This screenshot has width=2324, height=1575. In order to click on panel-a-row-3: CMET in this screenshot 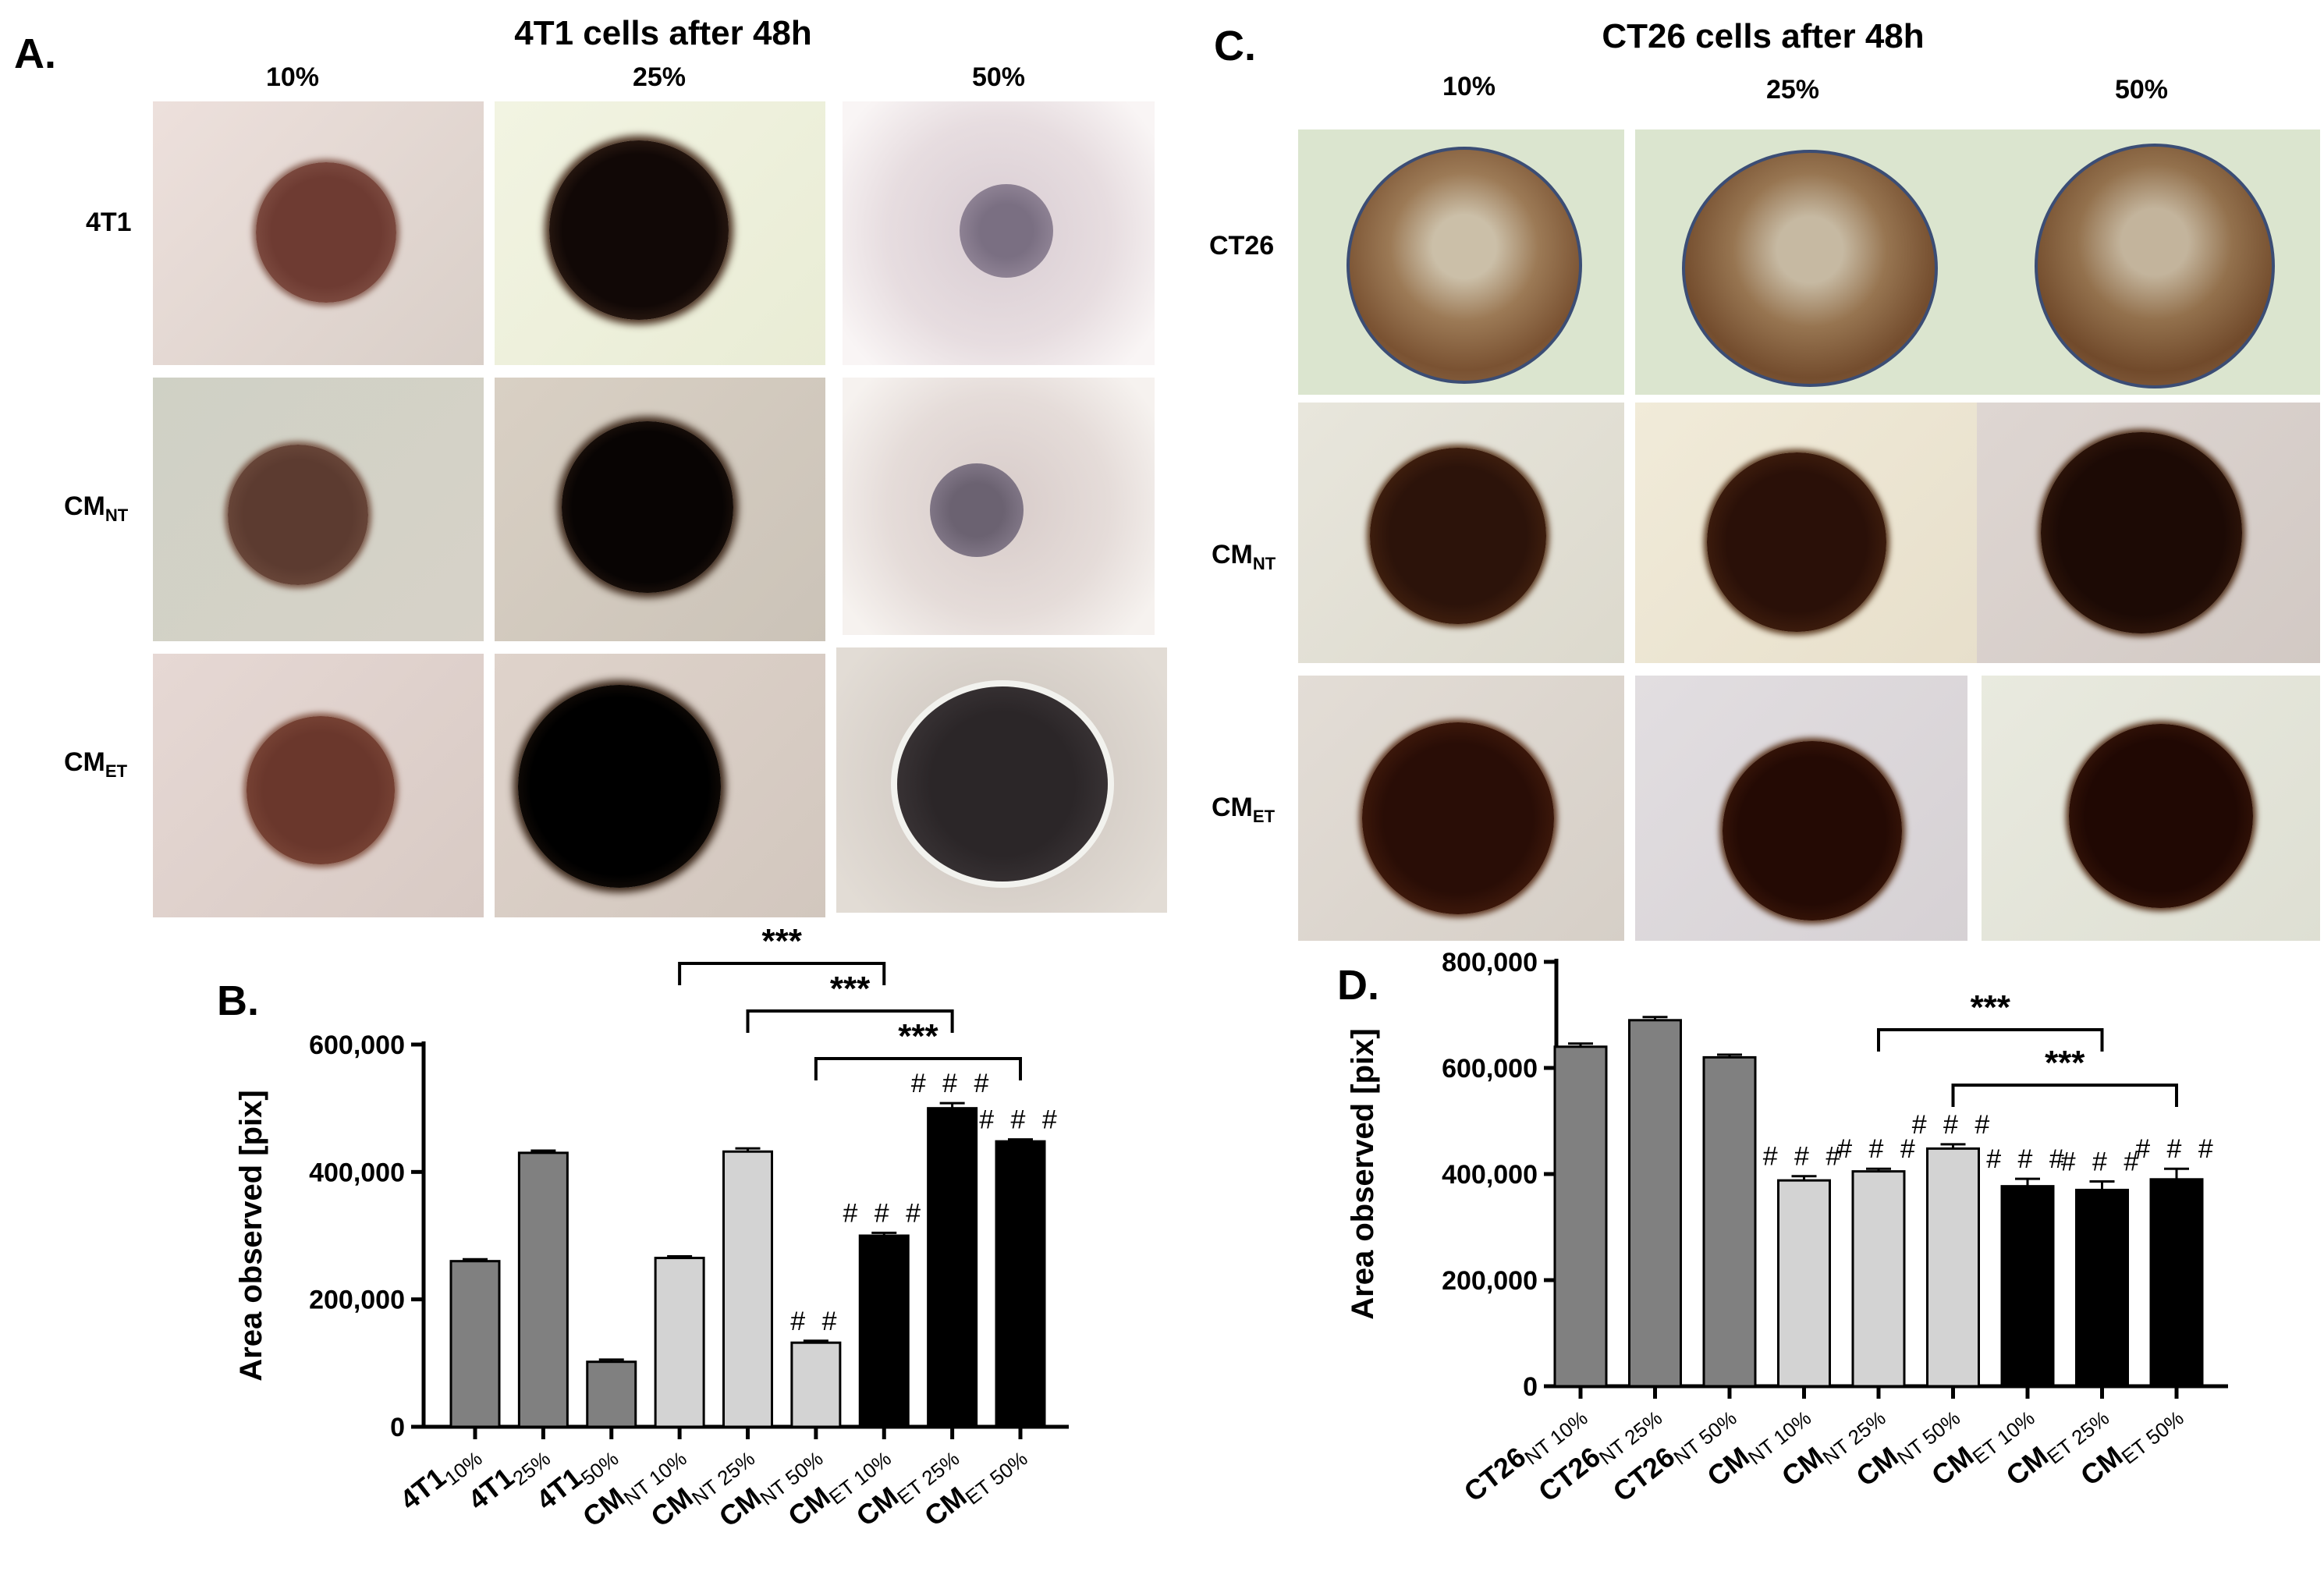, I will do `click(96, 764)`.